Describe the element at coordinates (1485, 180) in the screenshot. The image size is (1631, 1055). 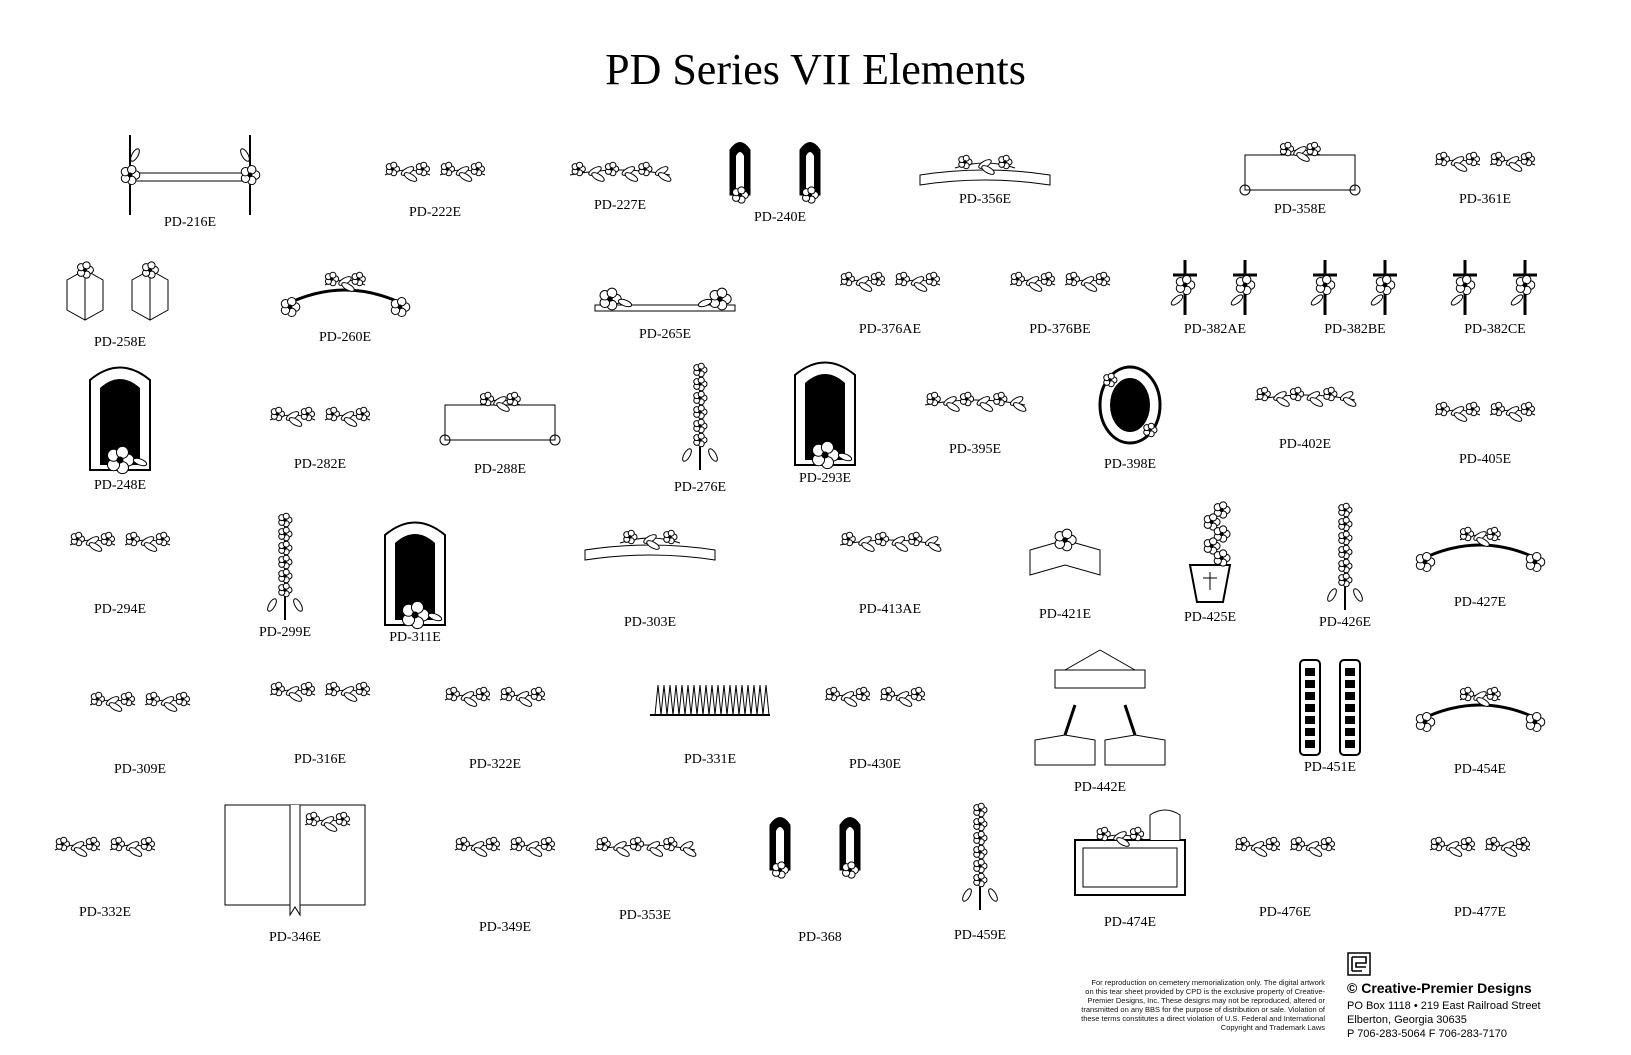
I see `design-element: PD-361E` at that location.